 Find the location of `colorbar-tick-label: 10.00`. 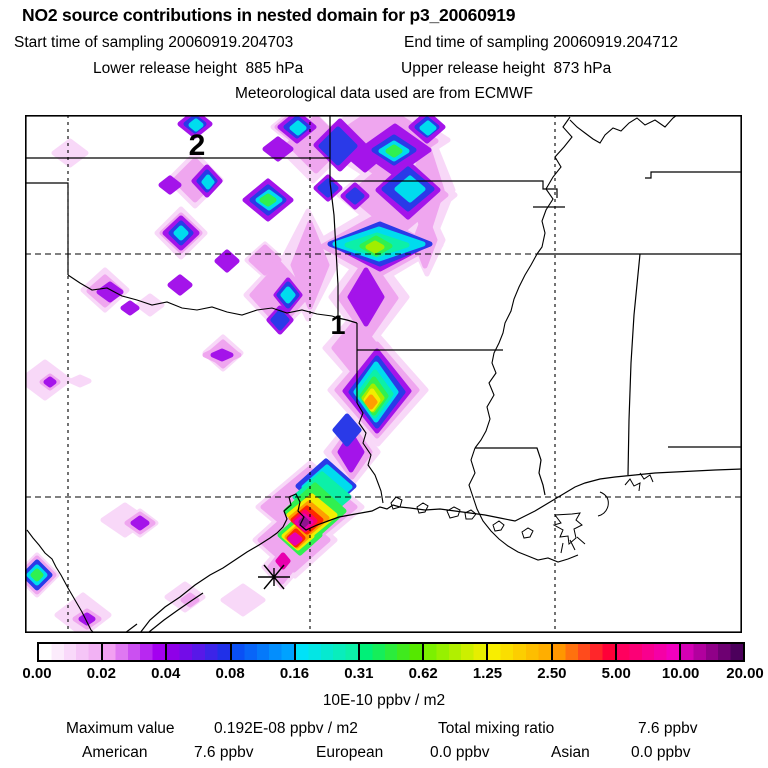

colorbar-tick-label: 10.00 is located at coordinates (680, 673).